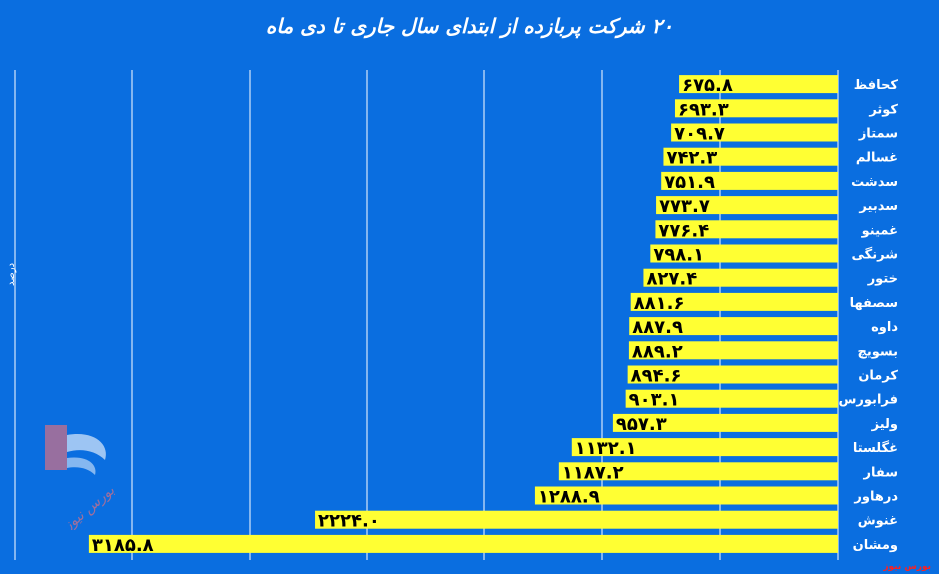 This screenshot has height=574, width=939. I want to click on category-label: سصفها, so click(874, 303).